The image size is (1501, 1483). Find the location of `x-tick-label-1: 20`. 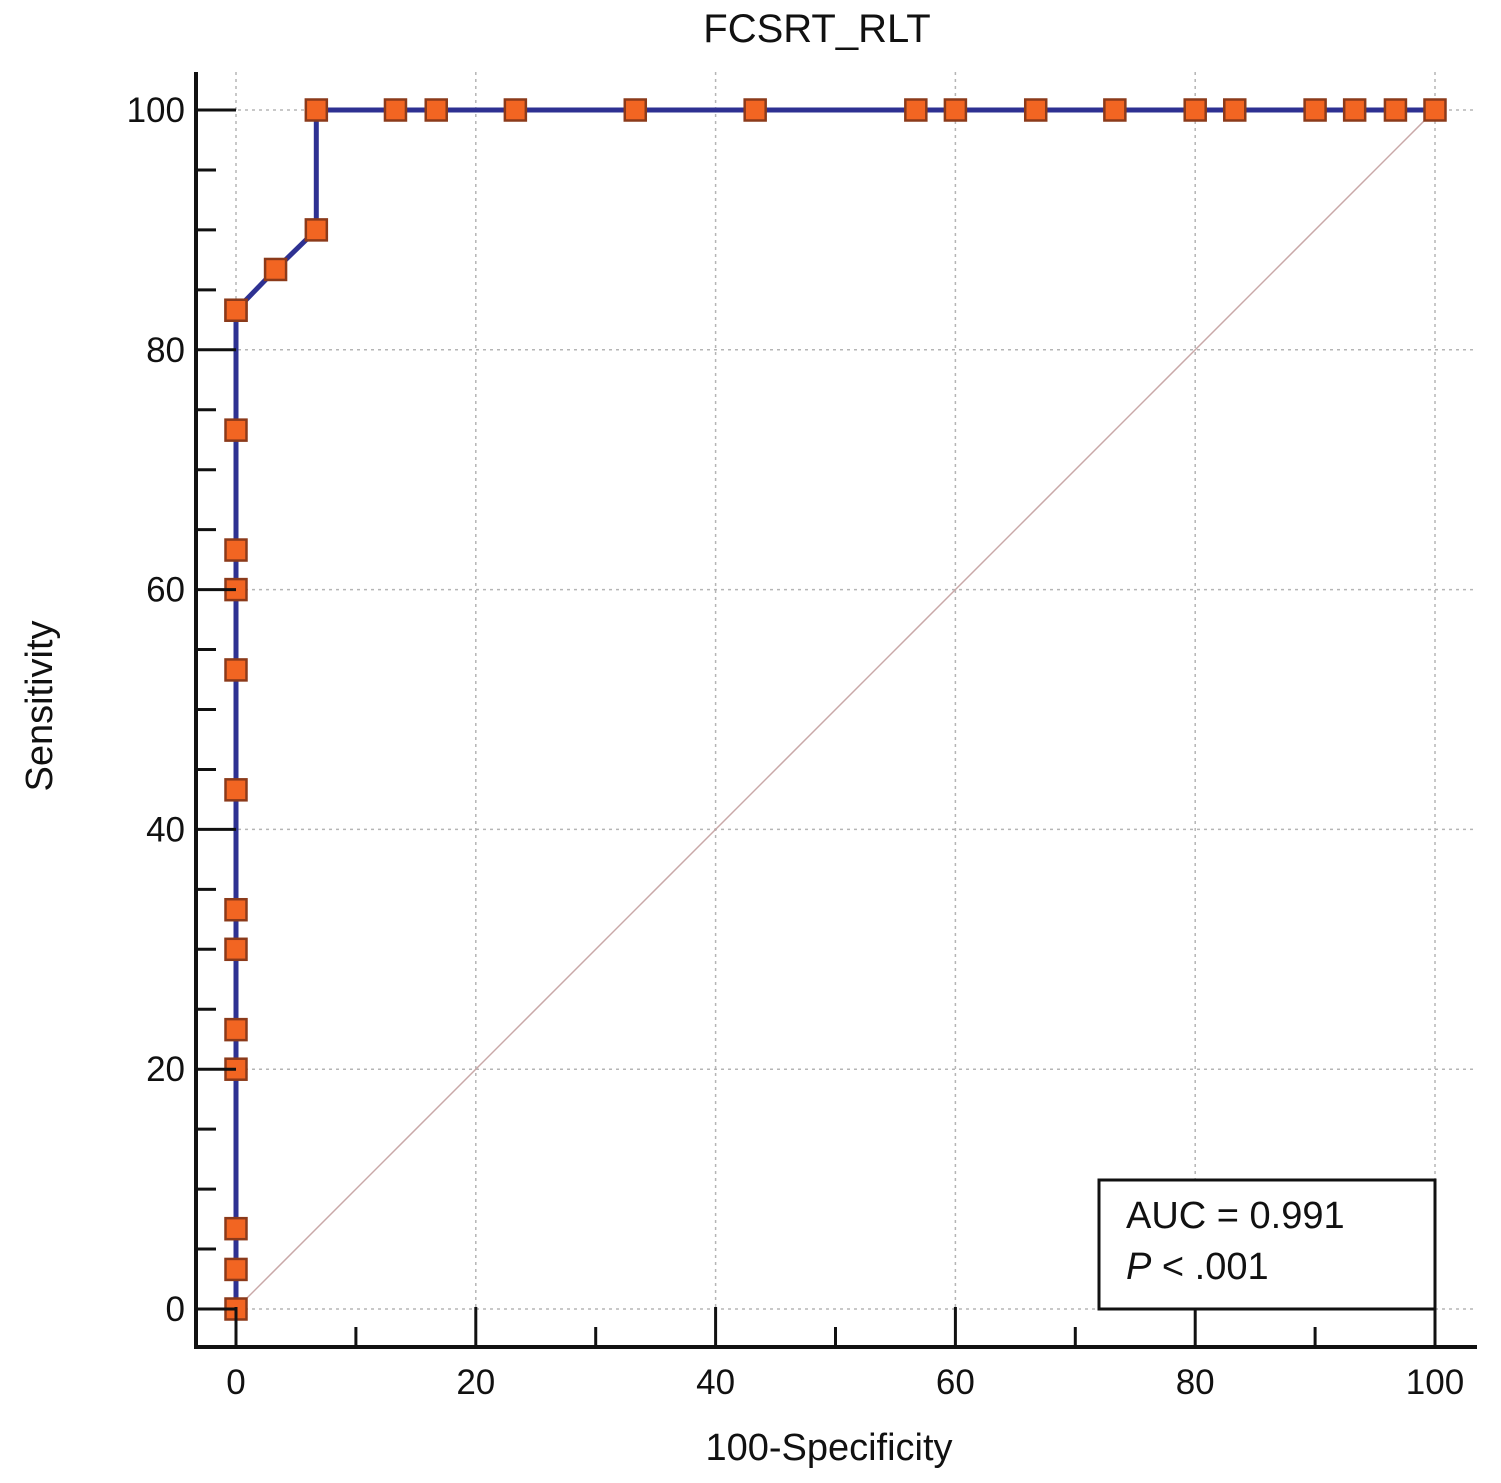

x-tick-label-1: 20 is located at coordinates (475, 1382).